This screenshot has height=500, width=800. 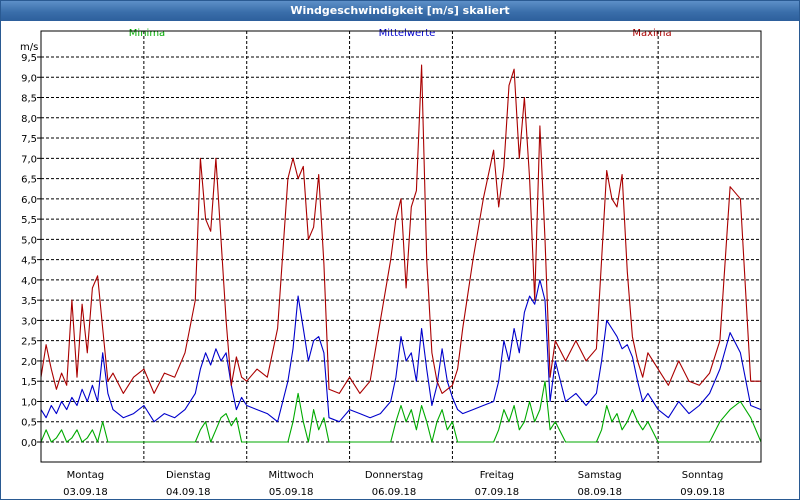 I want to click on x-day-name: Samstag, so click(x=600, y=475).